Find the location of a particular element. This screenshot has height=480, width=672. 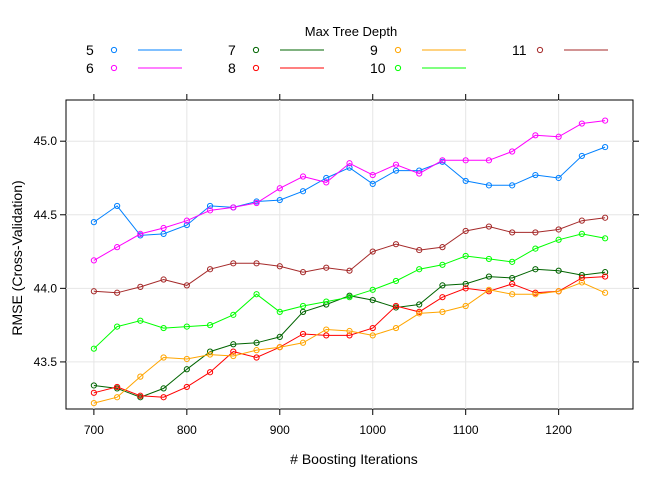

y-tick-label: 44.0 is located at coordinates (46, 288).